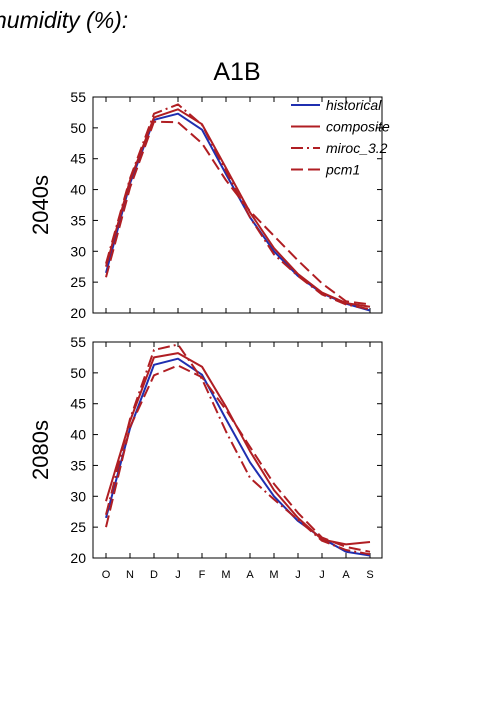 This screenshot has width=501, height=709. Describe the element at coordinates (64, 20) in the screenshot. I see `header-text: humidity (%):` at that location.